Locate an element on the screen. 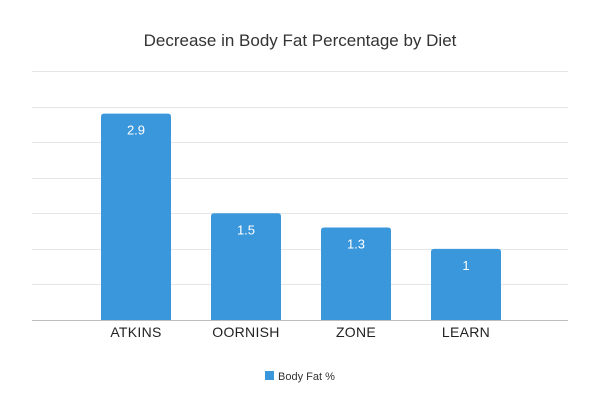  legend-swatch-body-fat is located at coordinates (269, 375).